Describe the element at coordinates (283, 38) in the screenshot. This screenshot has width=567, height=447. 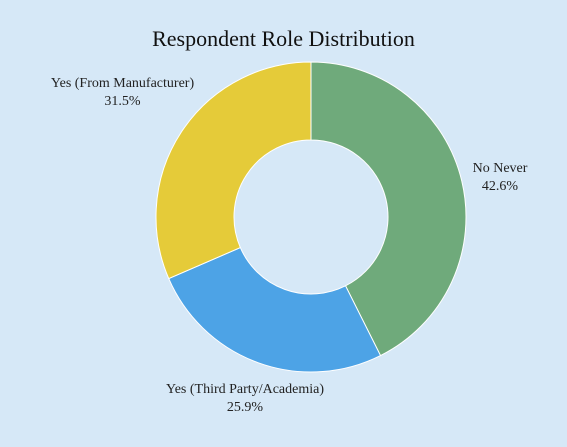
I see `chart-title: Respondent Role Distribution` at that location.